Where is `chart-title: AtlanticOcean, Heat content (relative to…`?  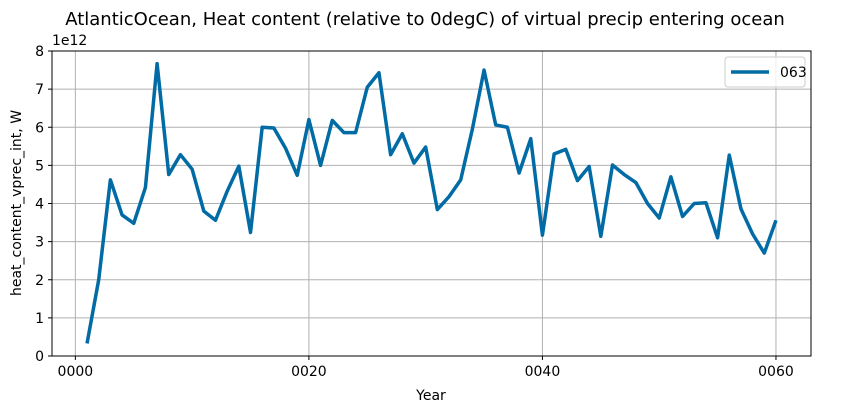 chart-title: AtlanticOcean, Heat content (relative to… is located at coordinates (425, 19).